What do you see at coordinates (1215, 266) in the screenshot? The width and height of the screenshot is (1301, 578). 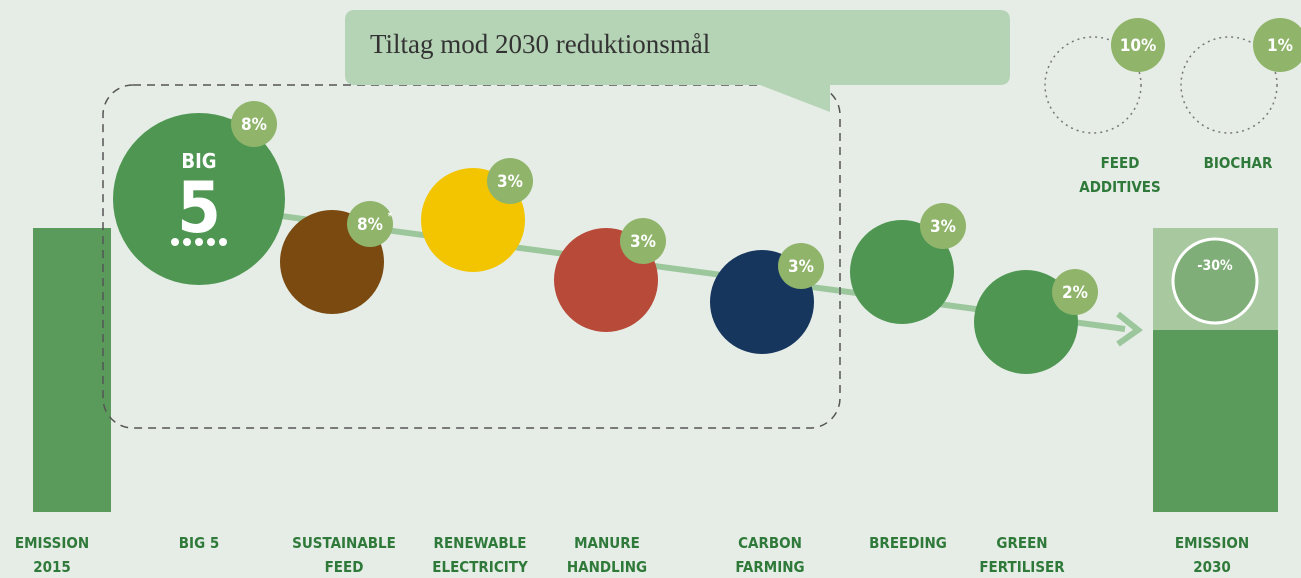 I see `emission-2030-badge: -30%` at bounding box center [1215, 266].